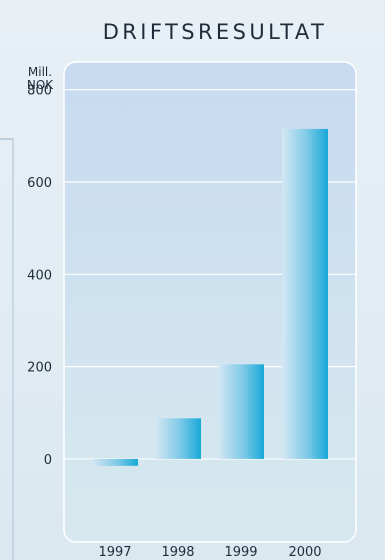  I want to click on frame-divider-vertical, so click(13, 349).